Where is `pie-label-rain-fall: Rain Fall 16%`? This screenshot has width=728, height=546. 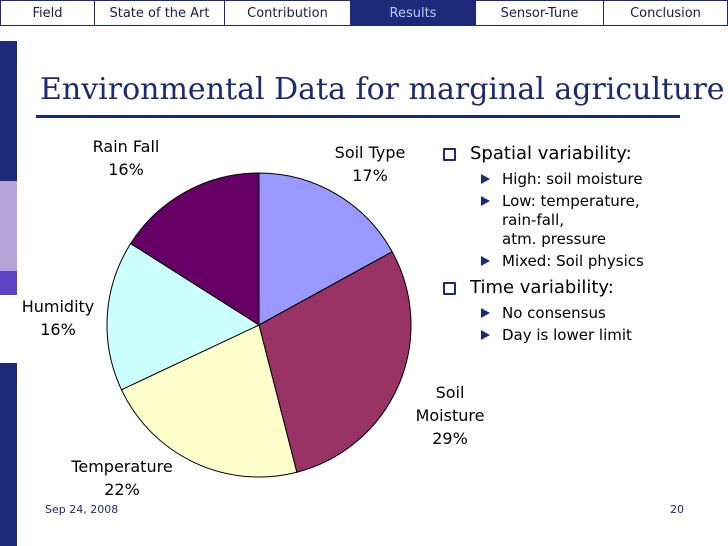 pie-label-rain-fall: Rain Fall 16% is located at coordinates (126, 158).